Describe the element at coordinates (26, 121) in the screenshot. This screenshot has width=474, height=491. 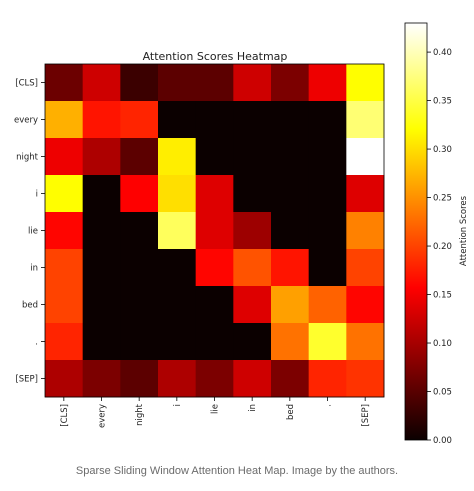
I see `y-tick-label: every` at that location.